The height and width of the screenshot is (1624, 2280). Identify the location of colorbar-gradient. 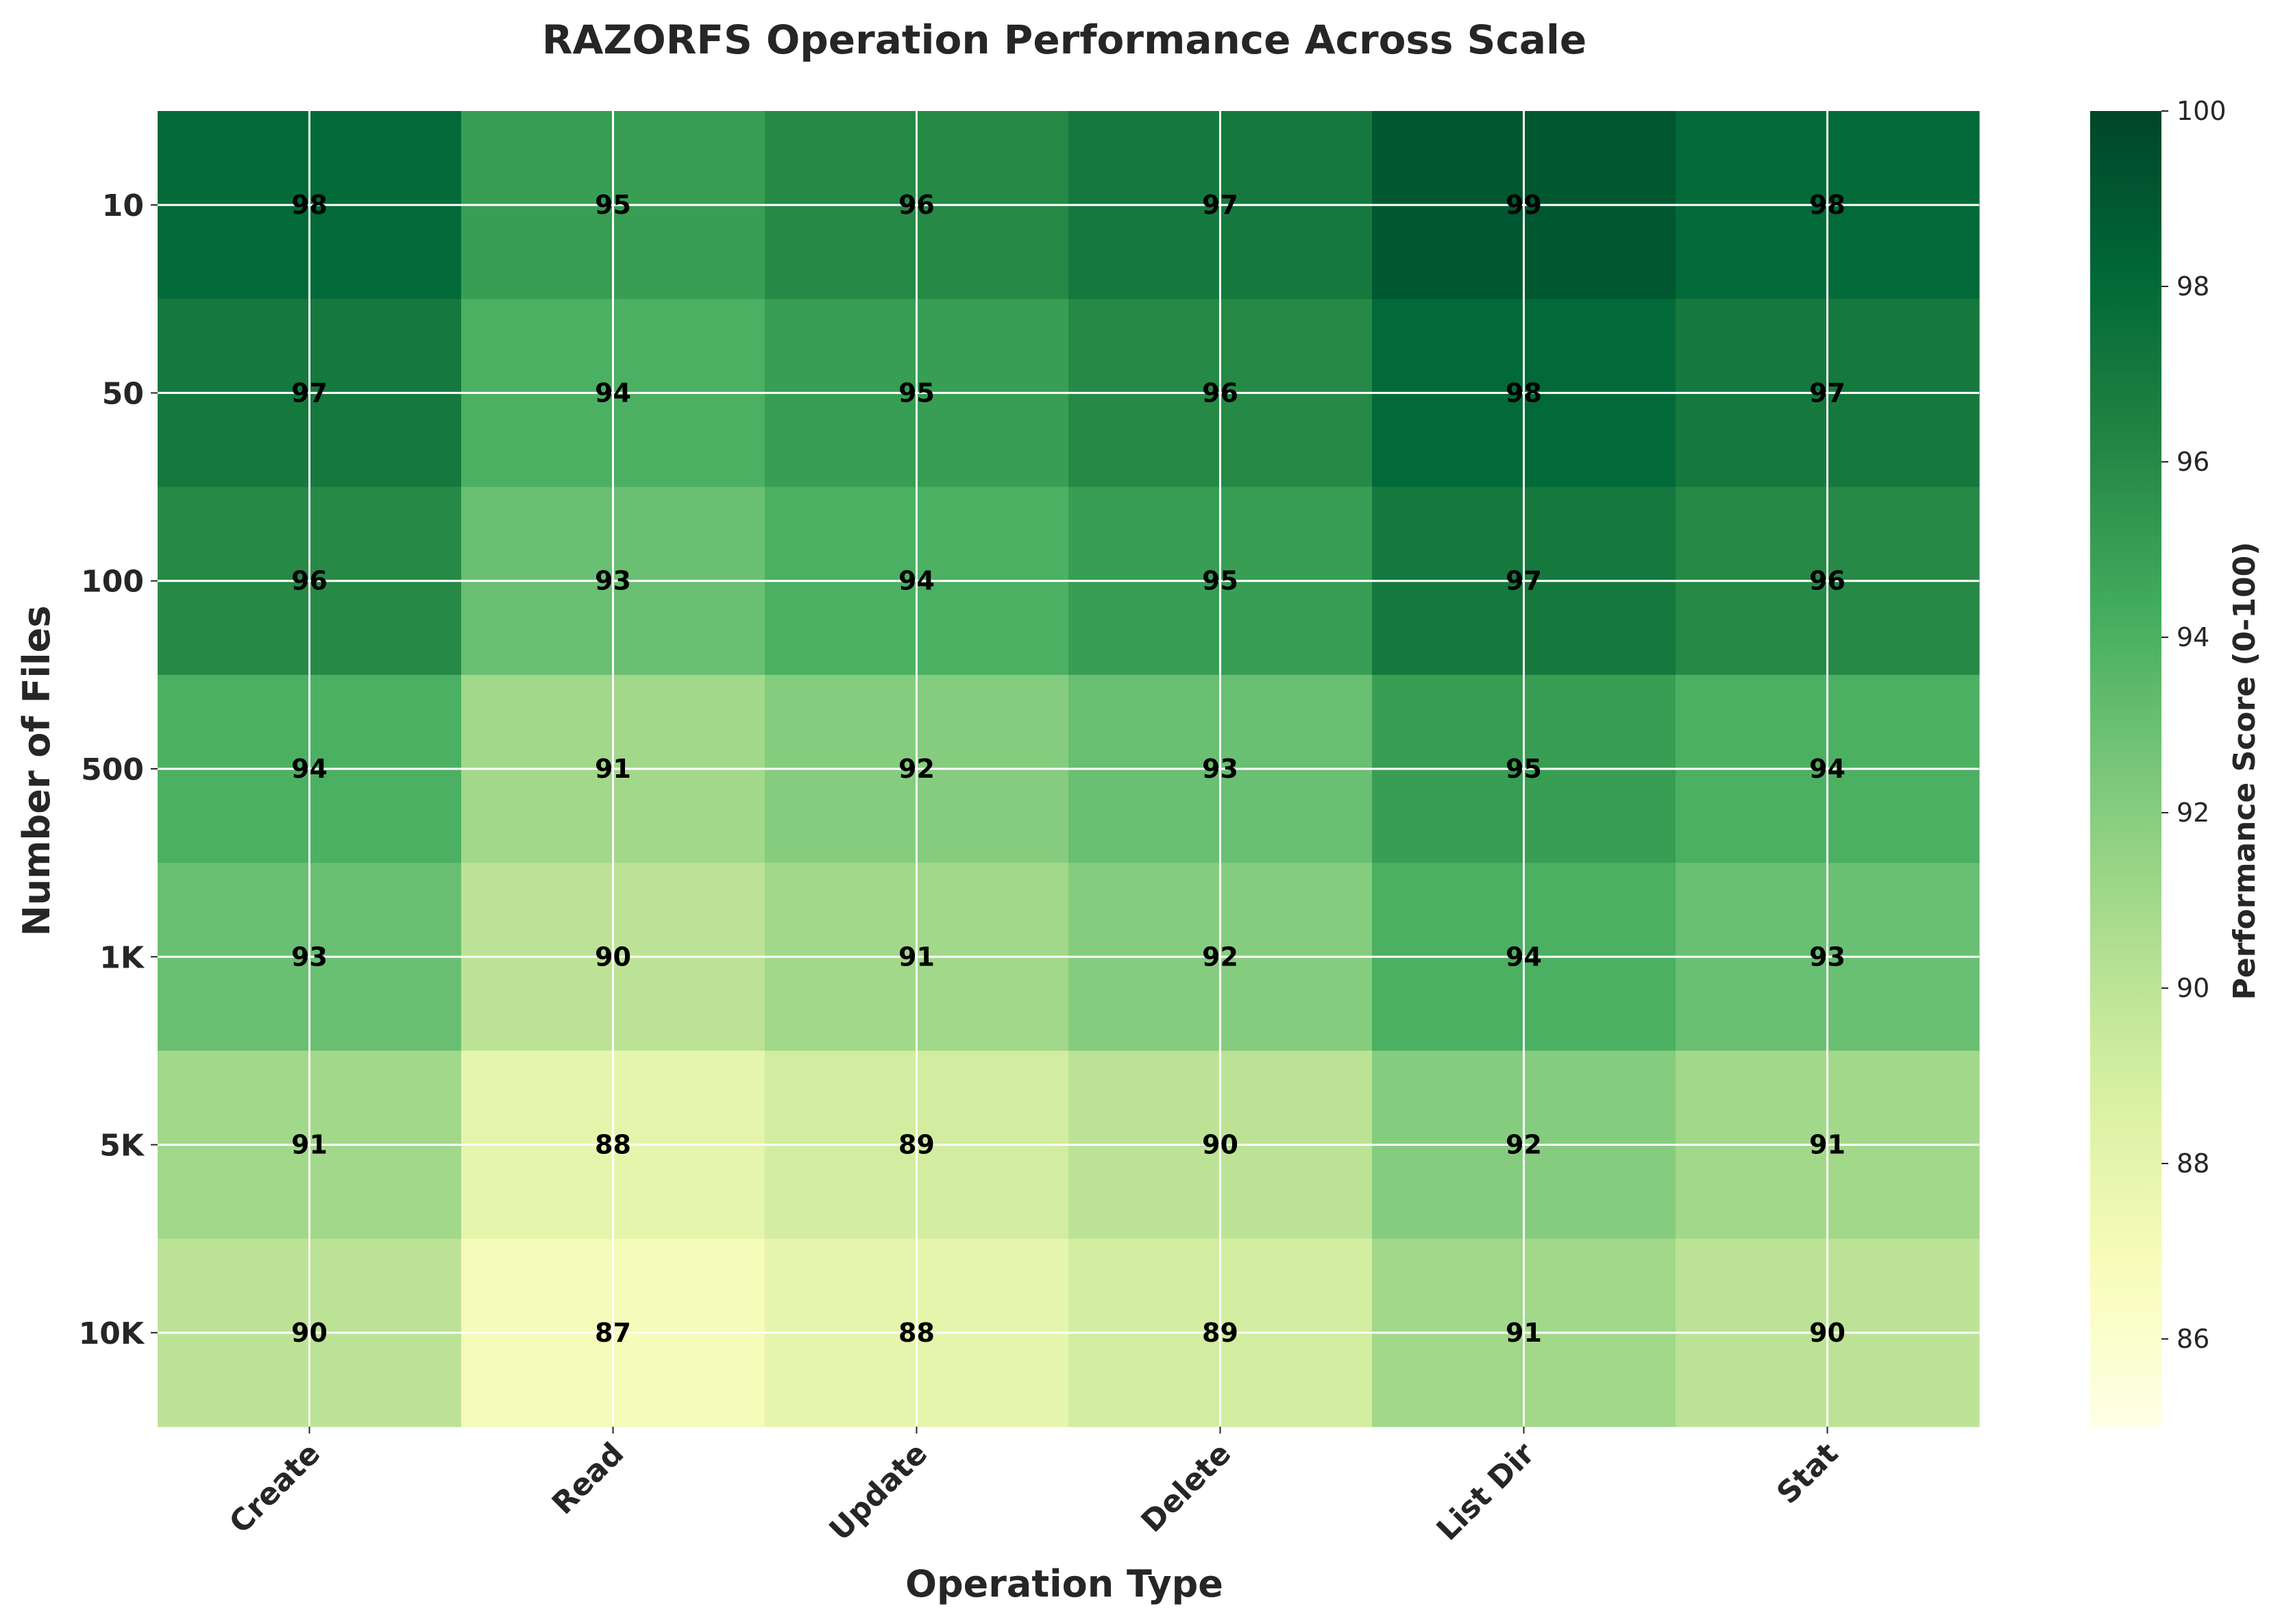
(2125, 769).